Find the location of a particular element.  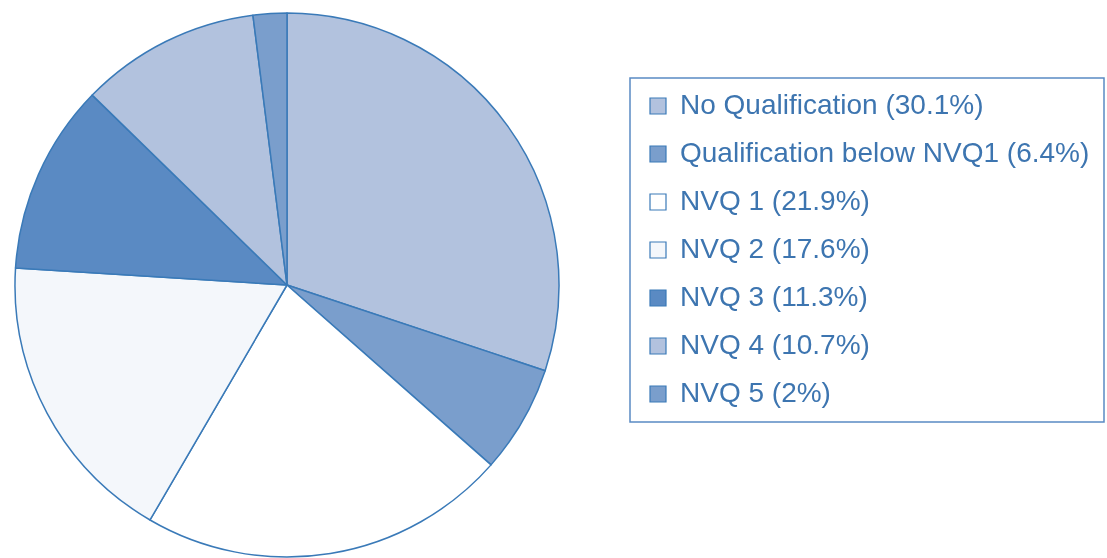

legend-label: NVQ 5 (2%) is located at coordinates (755, 392).